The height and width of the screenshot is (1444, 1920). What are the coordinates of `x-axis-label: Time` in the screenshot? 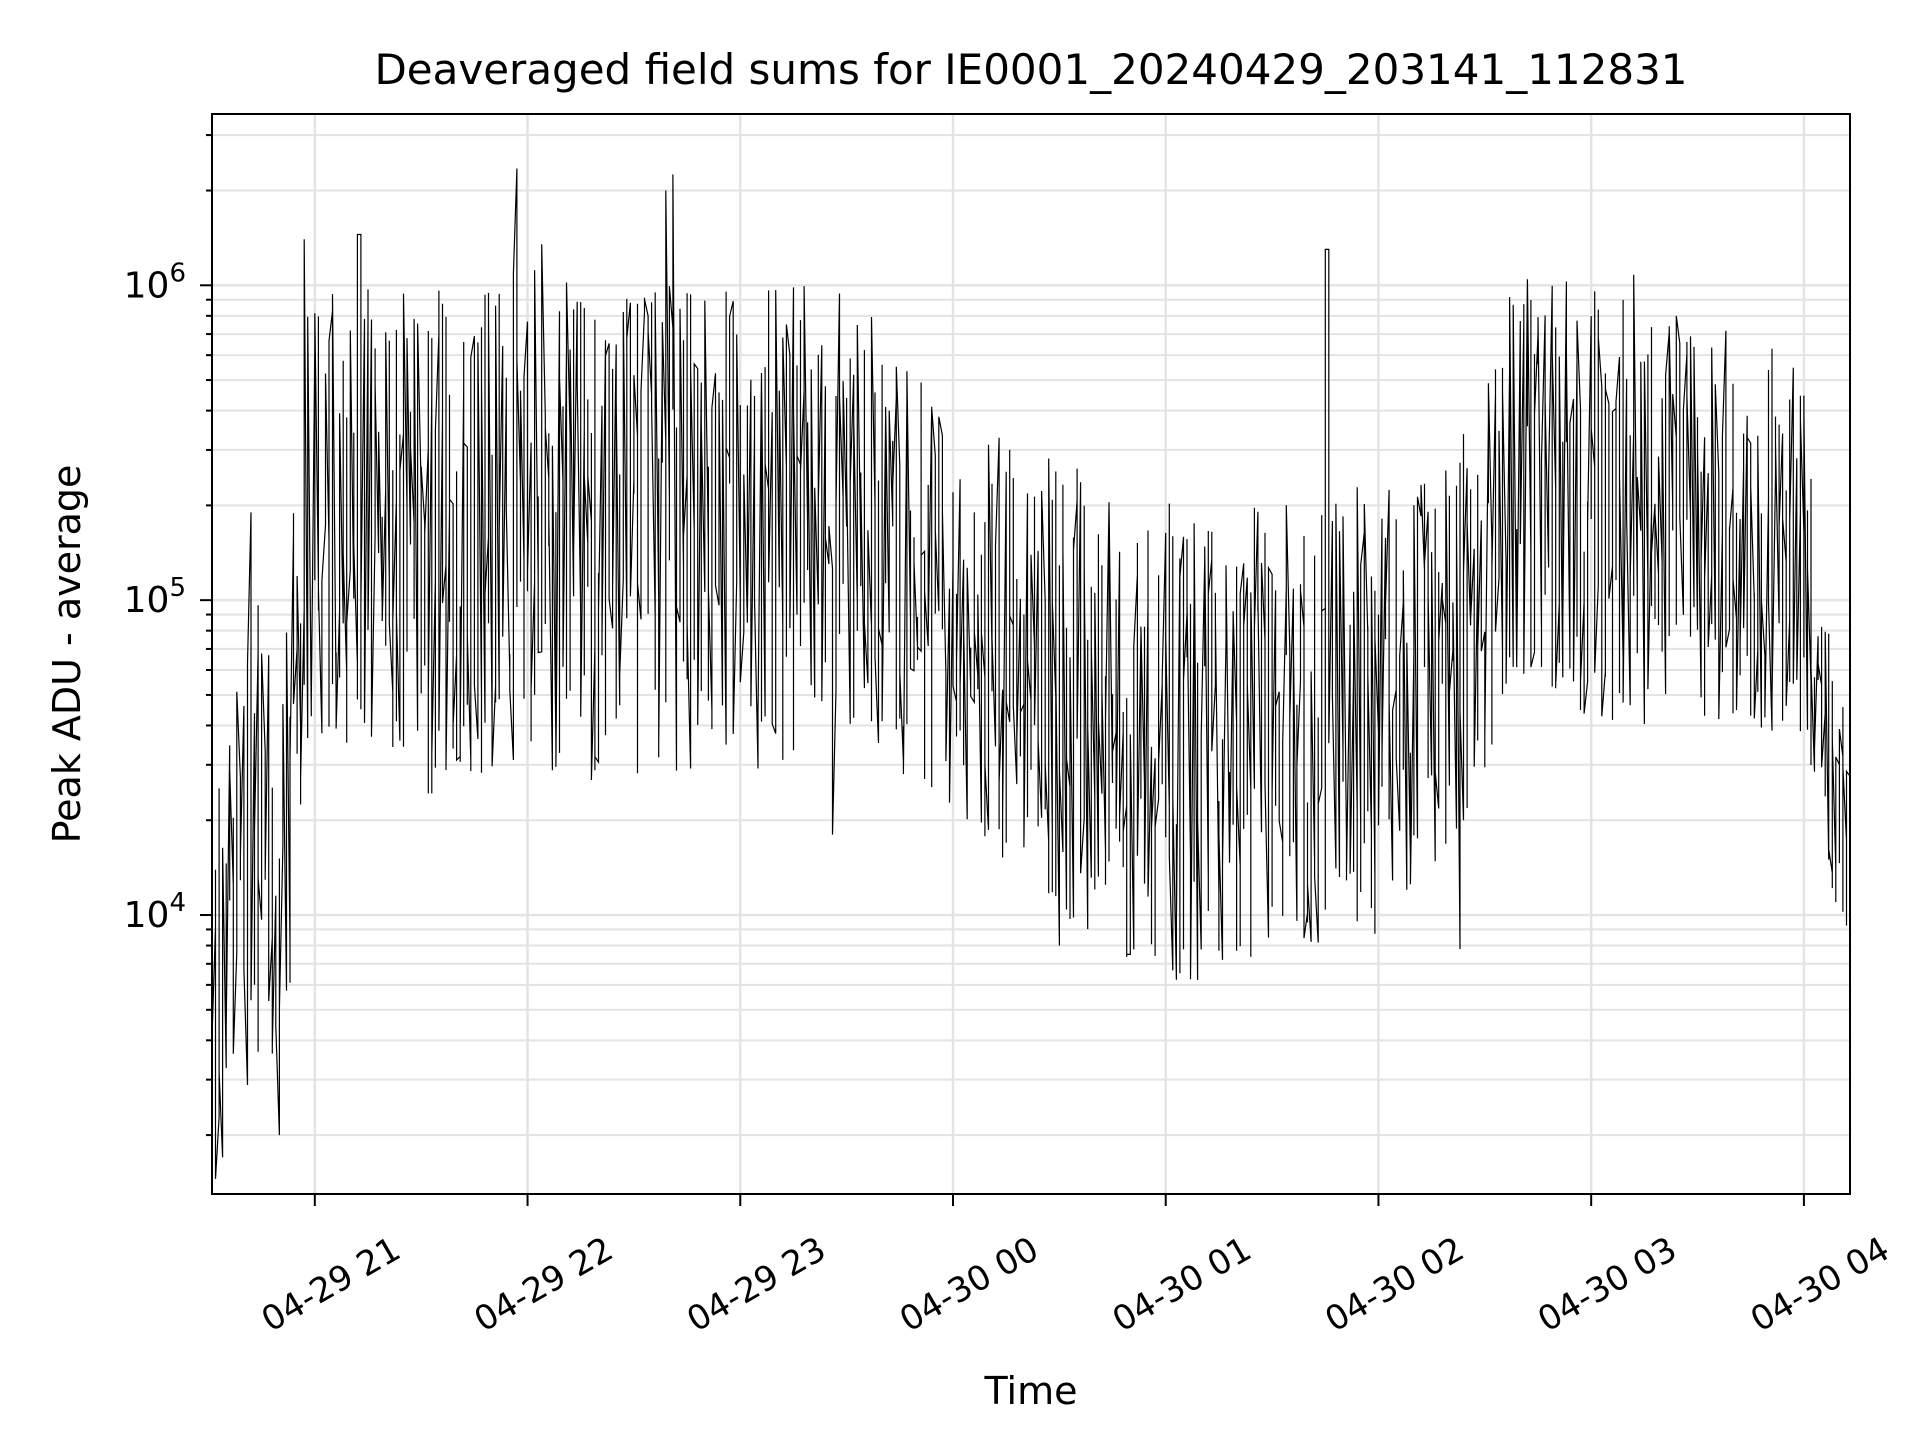 It's located at (1031, 1391).